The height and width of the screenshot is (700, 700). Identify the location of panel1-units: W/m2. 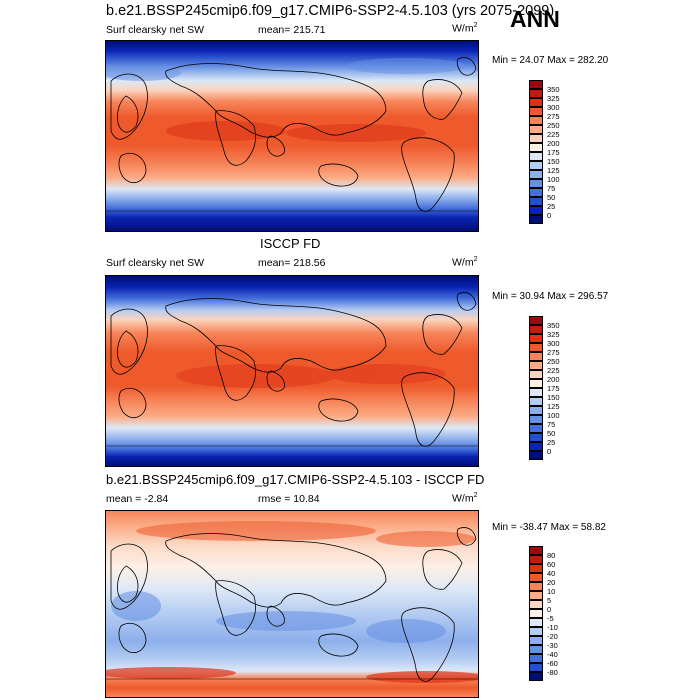
(465, 28).